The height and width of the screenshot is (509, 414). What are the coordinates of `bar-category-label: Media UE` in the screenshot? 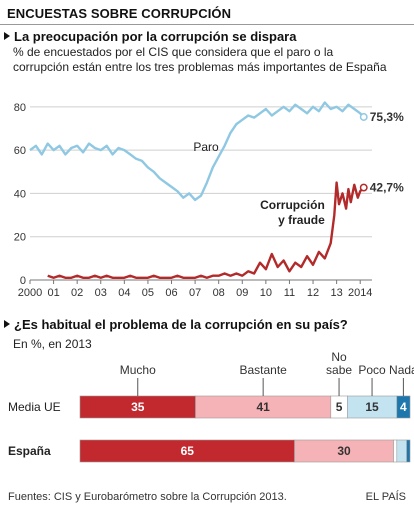 It's located at (34, 407).